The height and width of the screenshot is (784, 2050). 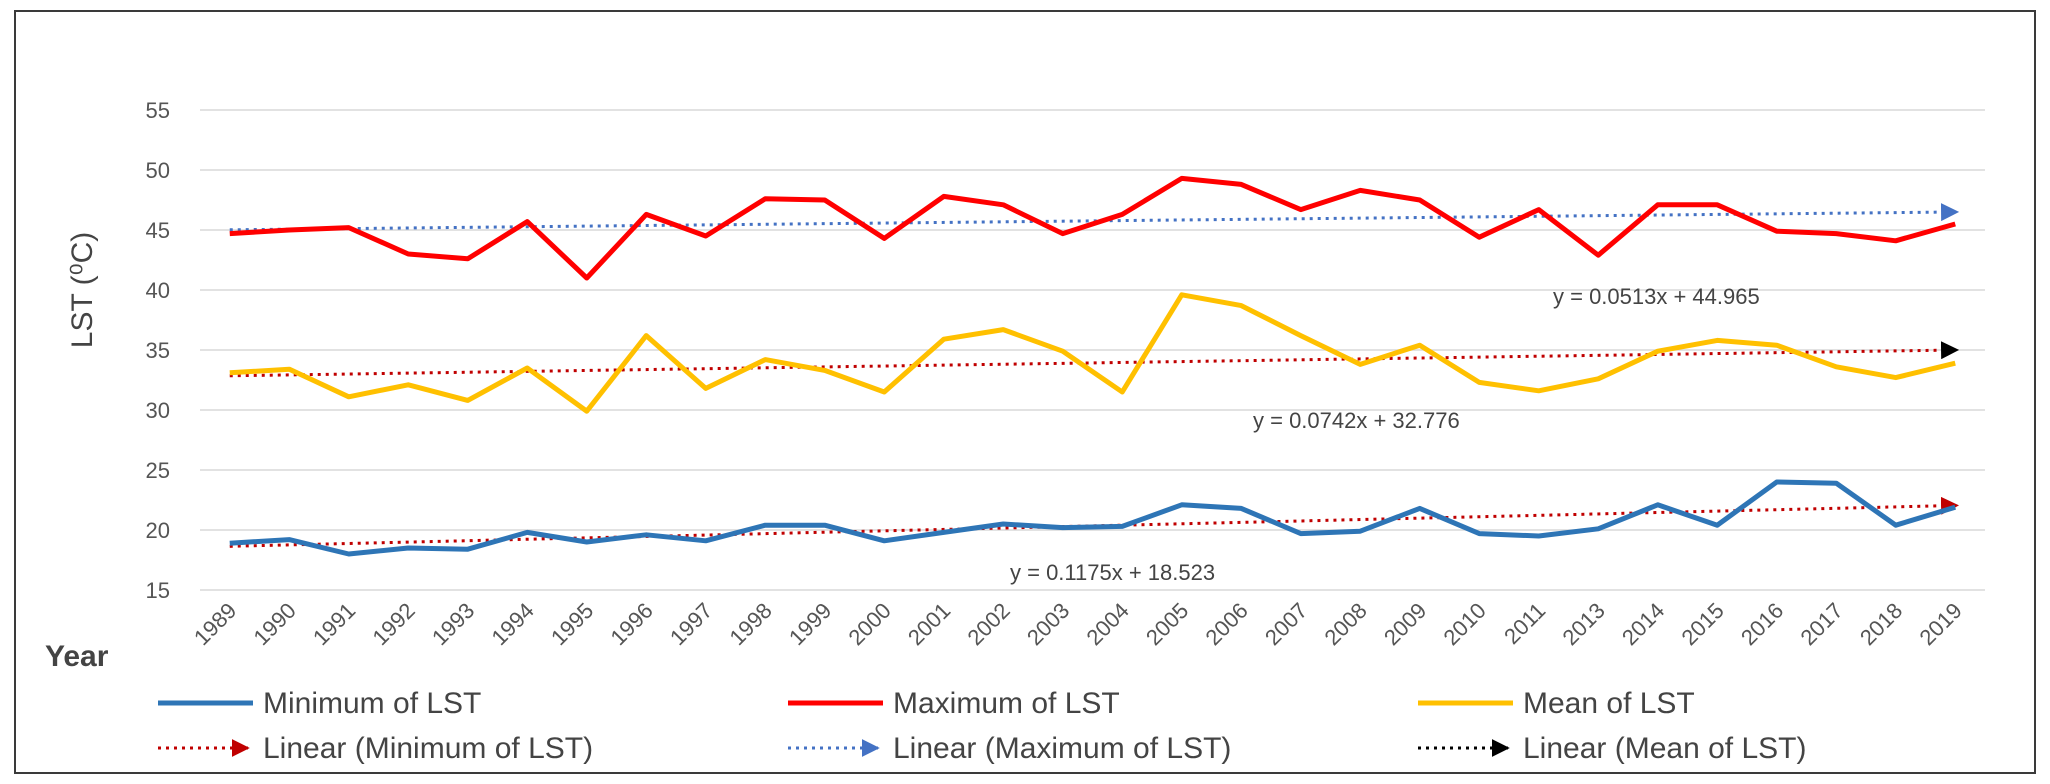 What do you see at coordinates (1062, 748) in the screenshot?
I see `legend-label: Linear (Maximum of LST)` at bounding box center [1062, 748].